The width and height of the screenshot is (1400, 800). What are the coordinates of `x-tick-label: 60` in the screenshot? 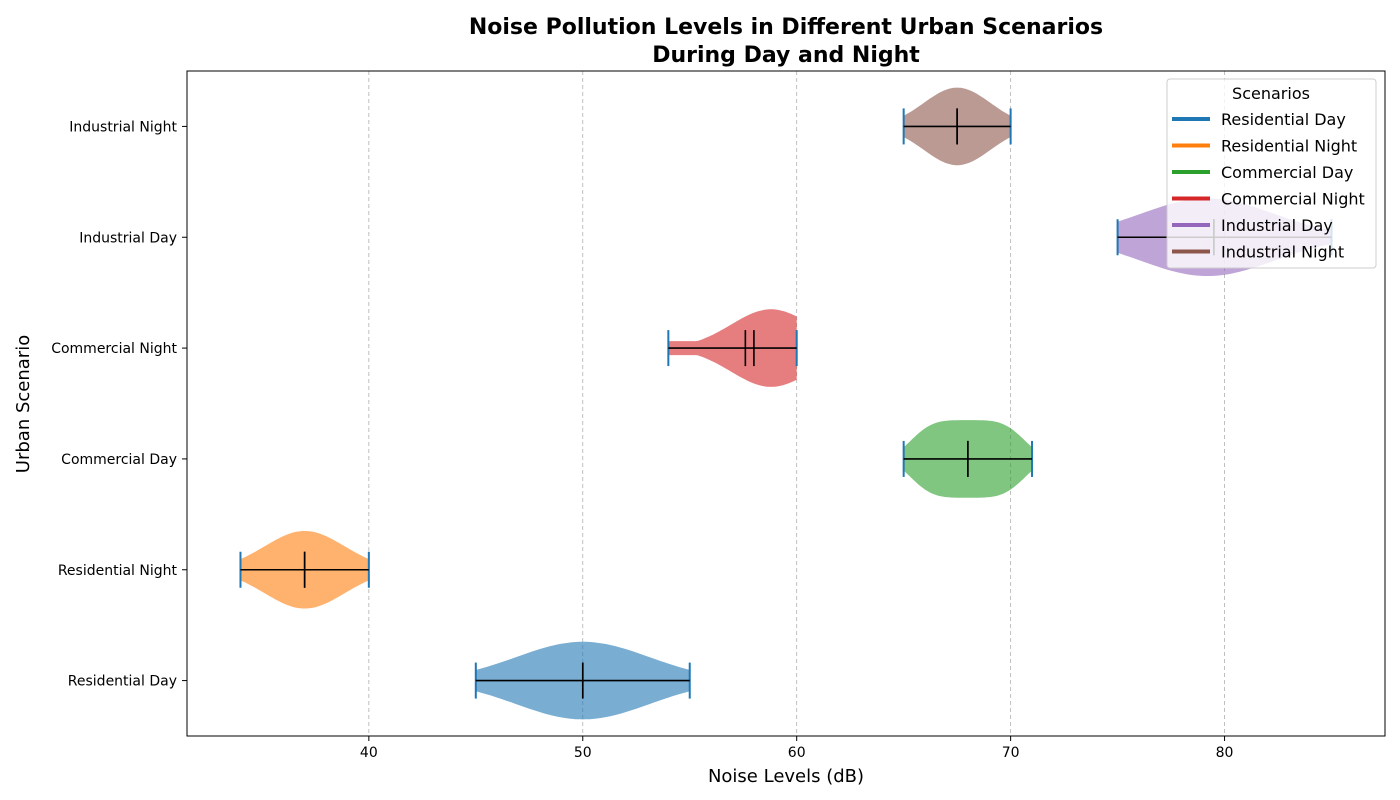 It's located at (797, 753).